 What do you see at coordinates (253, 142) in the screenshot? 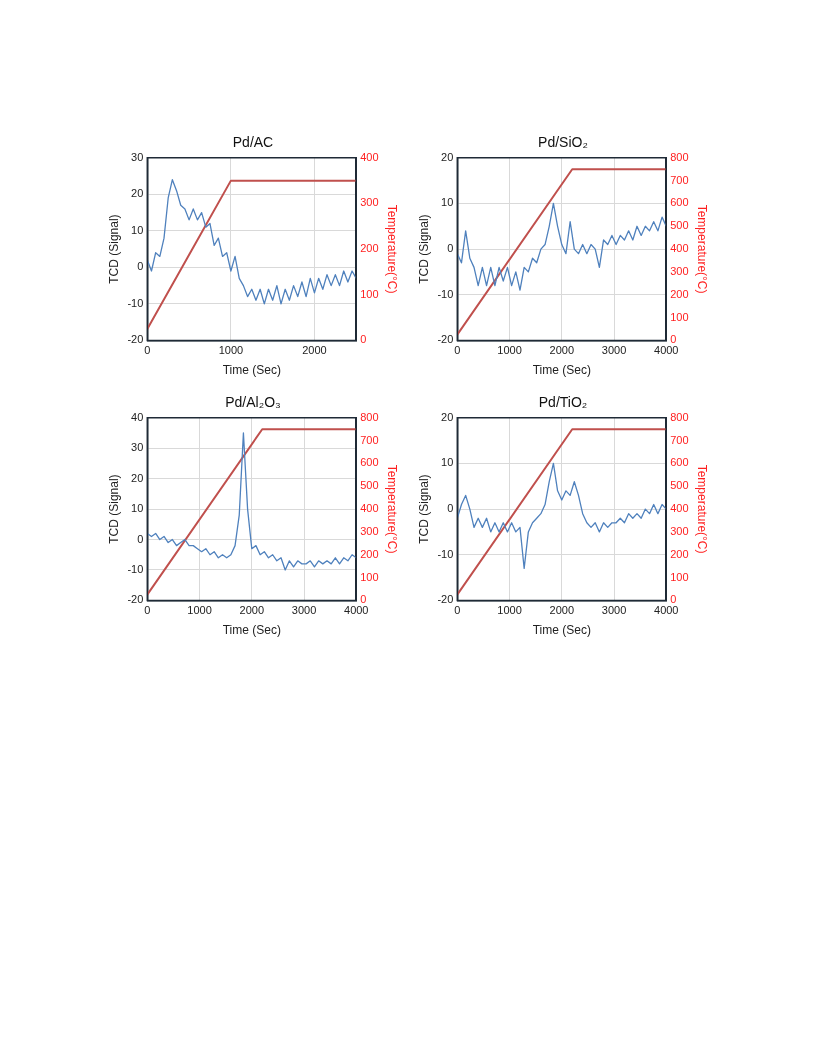
I see `chart-title: Pd/AC` at bounding box center [253, 142].